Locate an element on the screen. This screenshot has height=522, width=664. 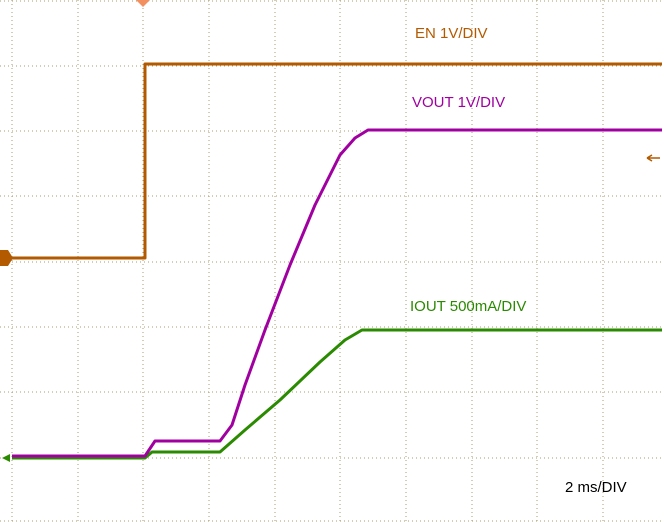
en-label: EN 1V/DIV is located at coordinates (451, 33).